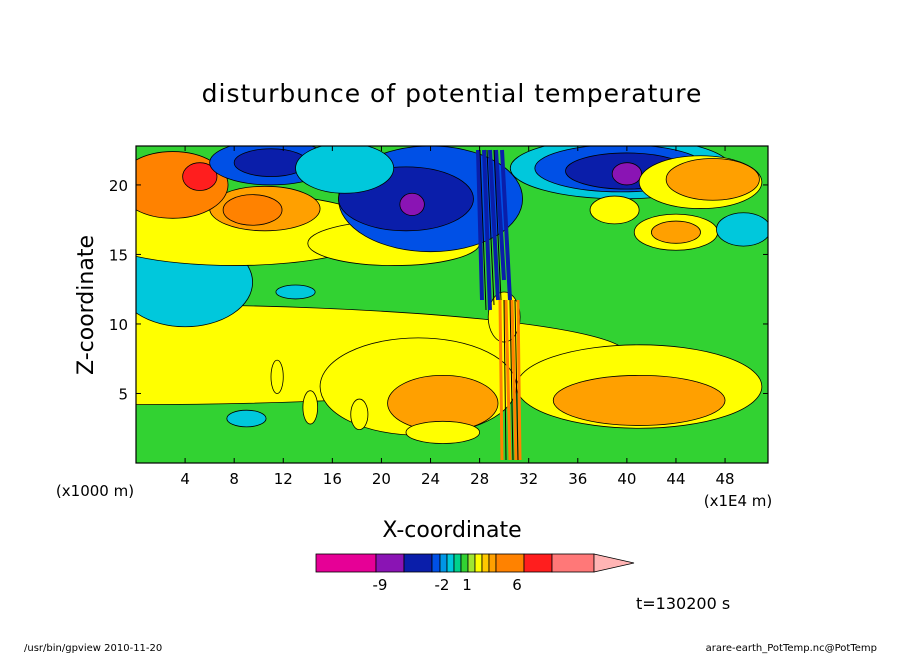 The height and width of the screenshot is (654, 904). I want to click on chart-title: disturbunce of potential temperature, so click(452, 93).